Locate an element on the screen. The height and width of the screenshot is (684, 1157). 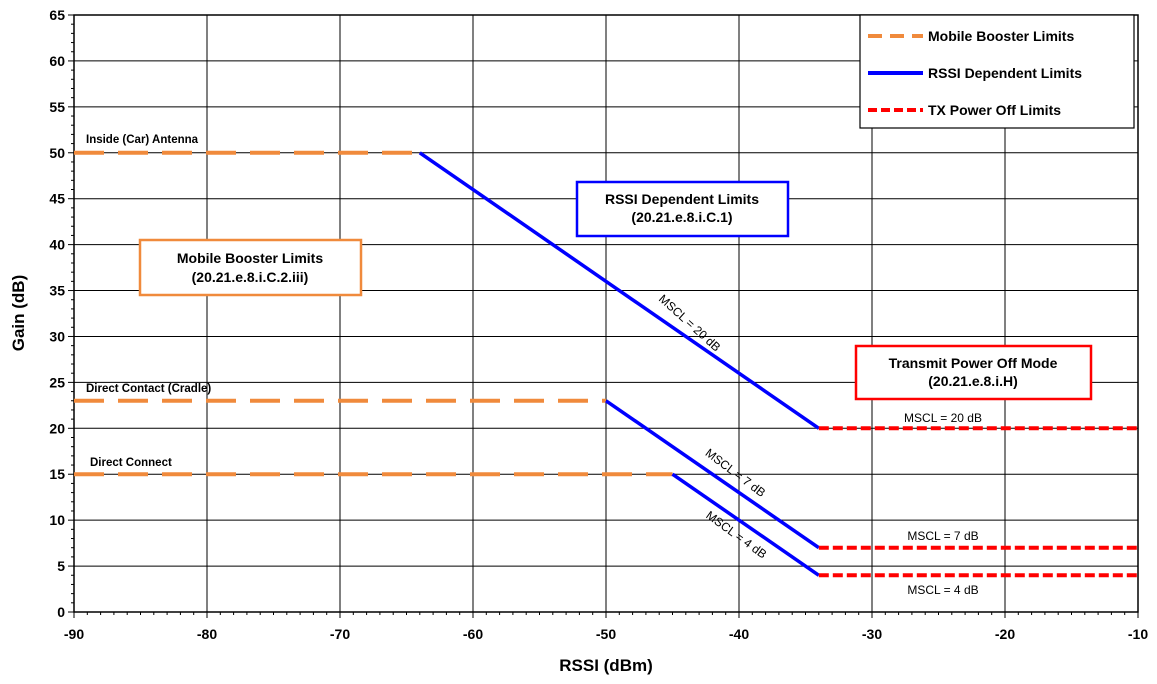
mobile-booster-box-line2: (20.21.e.8.i.C.2.iii) is located at coordinates (250, 277).